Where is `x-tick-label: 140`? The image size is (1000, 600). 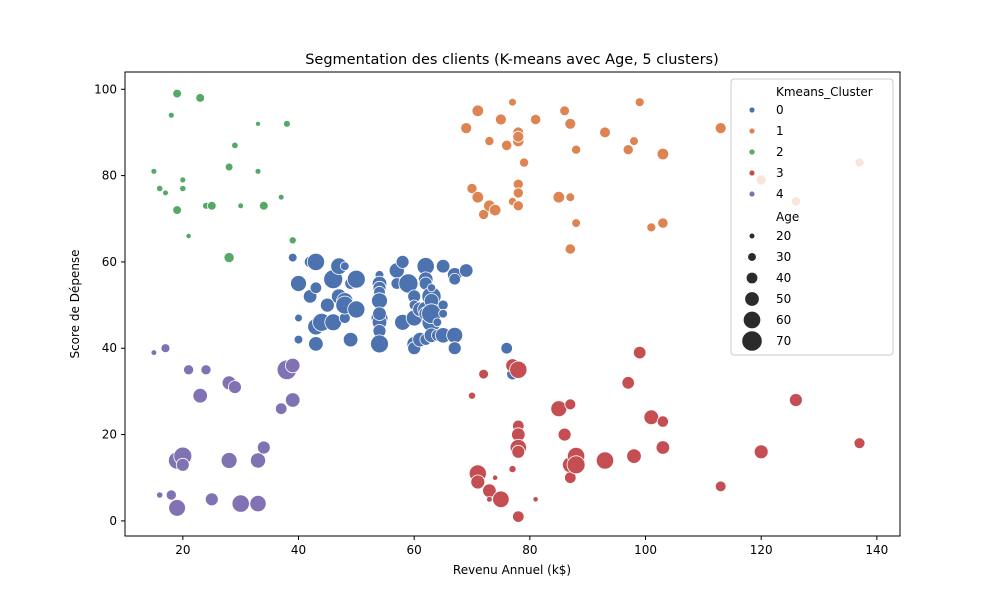 x-tick-label: 140 is located at coordinates (876, 550).